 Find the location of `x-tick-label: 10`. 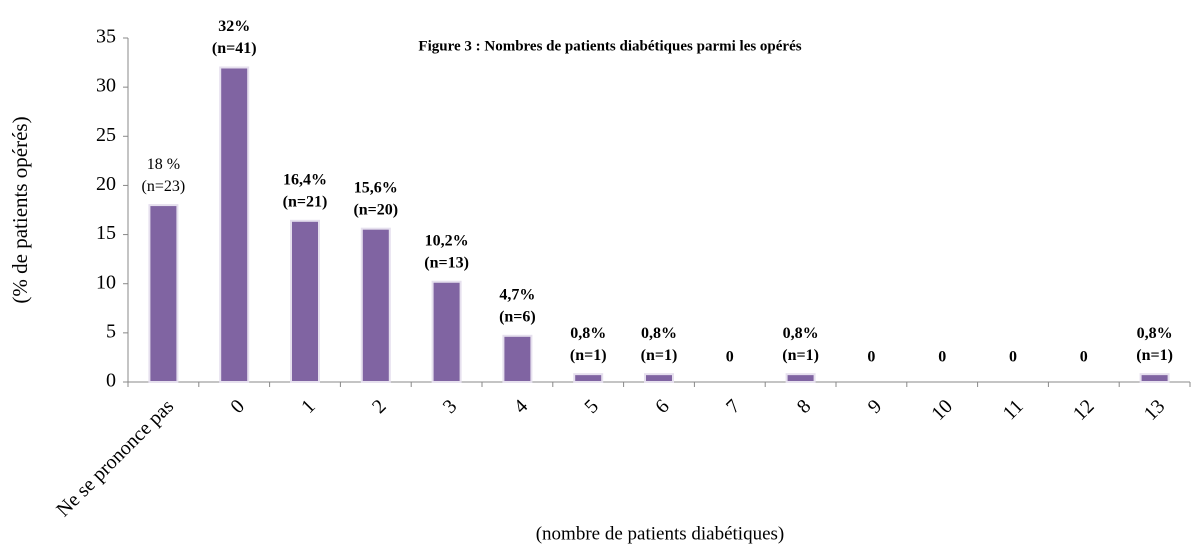

x-tick-label: 10 is located at coordinates (942, 410).